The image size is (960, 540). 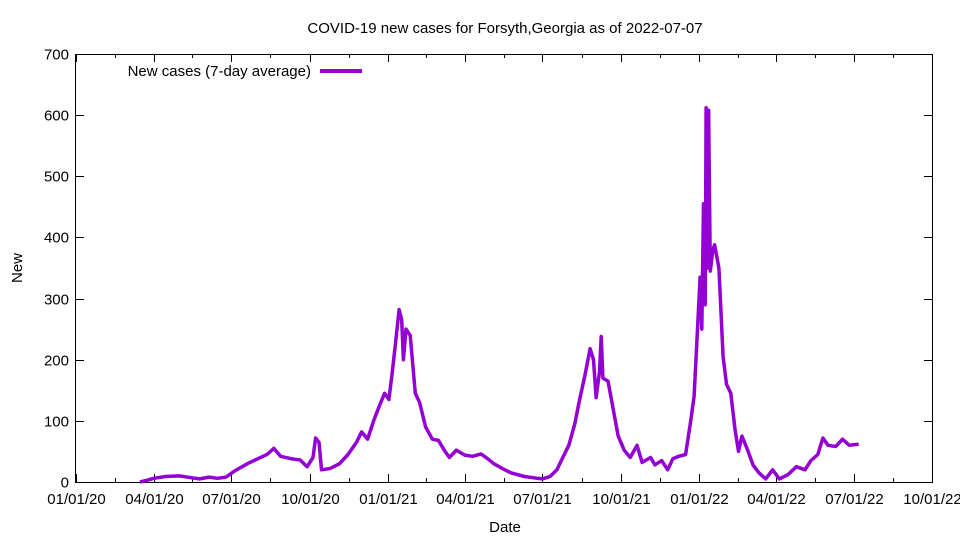 I want to click on x-tick-label: 01/01/21, so click(x=388, y=499).